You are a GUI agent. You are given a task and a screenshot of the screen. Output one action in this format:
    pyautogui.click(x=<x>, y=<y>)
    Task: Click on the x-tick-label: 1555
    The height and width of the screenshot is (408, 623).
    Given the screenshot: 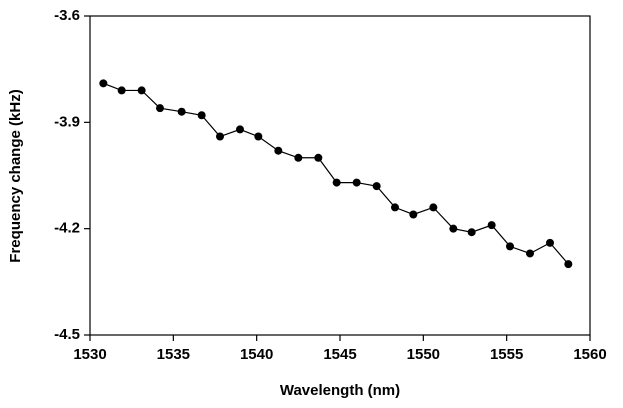 What is the action you would take?
    pyautogui.click(x=506, y=354)
    